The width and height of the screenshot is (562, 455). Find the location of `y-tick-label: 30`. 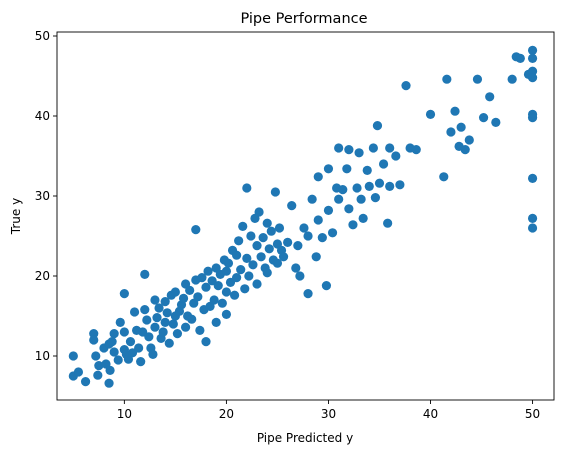

y-tick-label: 30 is located at coordinates (42, 196).